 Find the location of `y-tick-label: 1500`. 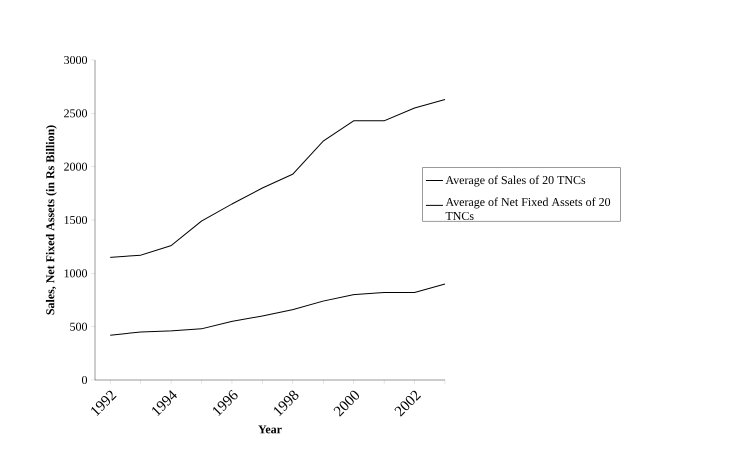

y-tick-label: 1500 is located at coordinates (76, 220).